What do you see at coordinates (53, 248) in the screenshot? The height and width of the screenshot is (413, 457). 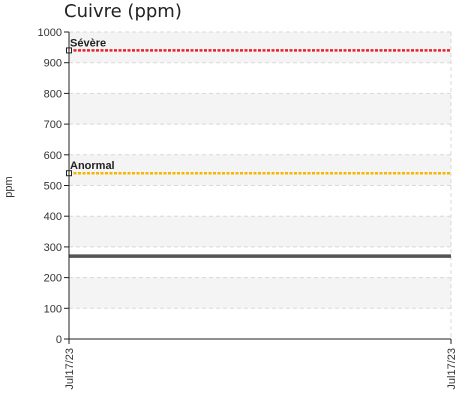 I see `y-tick-label: 300` at bounding box center [53, 248].